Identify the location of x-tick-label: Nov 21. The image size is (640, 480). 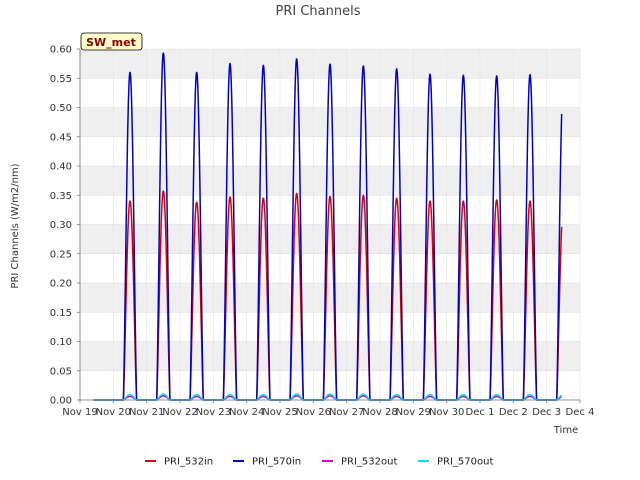
(146, 412).